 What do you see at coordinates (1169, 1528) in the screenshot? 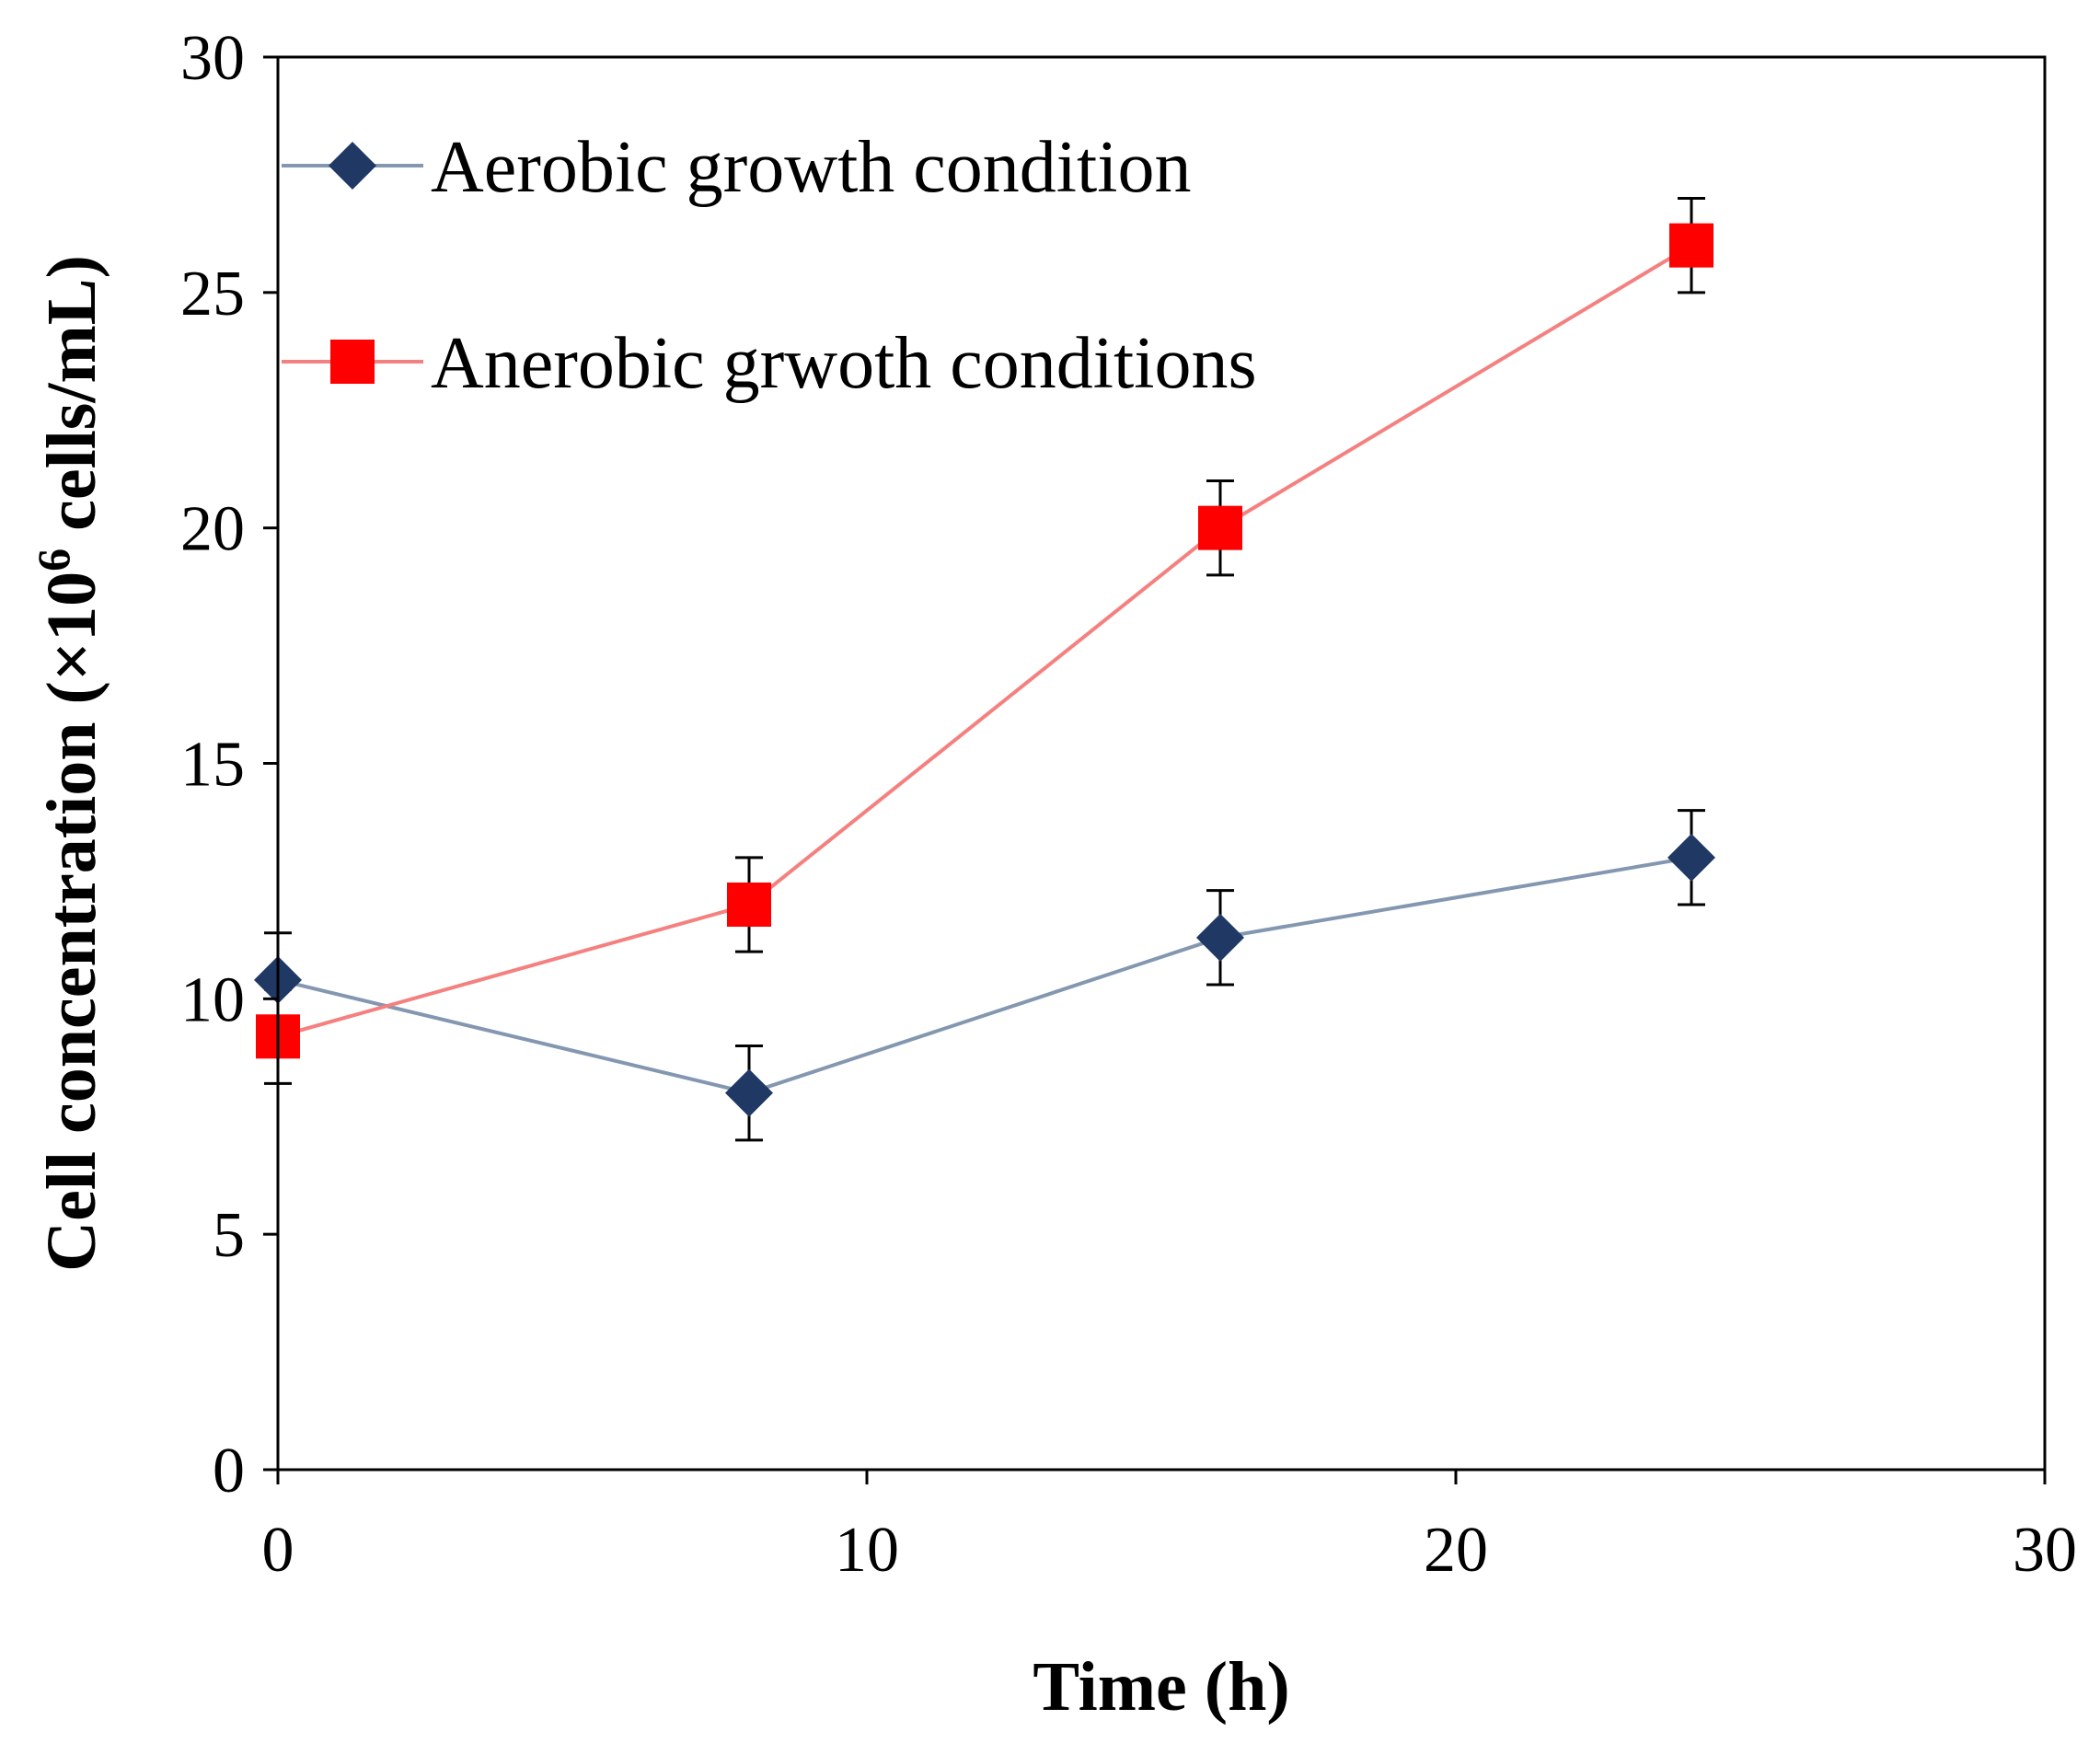
I see `x-axis-ticks: 0 10 20 30` at bounding box center [1169, 1528].